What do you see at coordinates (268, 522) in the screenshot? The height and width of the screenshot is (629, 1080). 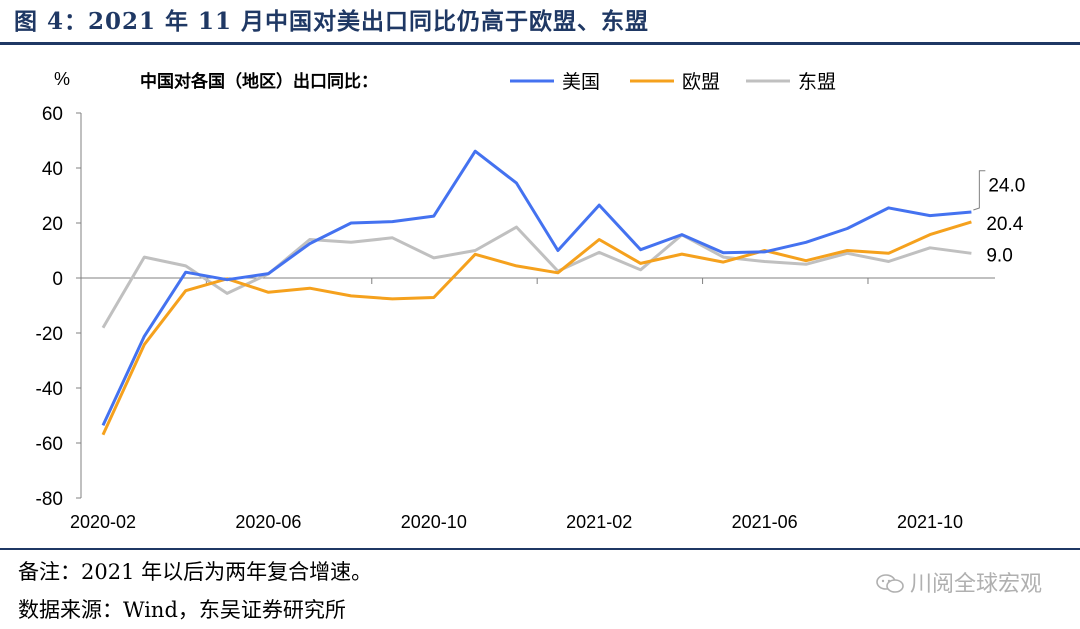 I see `x-tick-label: 2020-06` at bounding box center [268, 522].